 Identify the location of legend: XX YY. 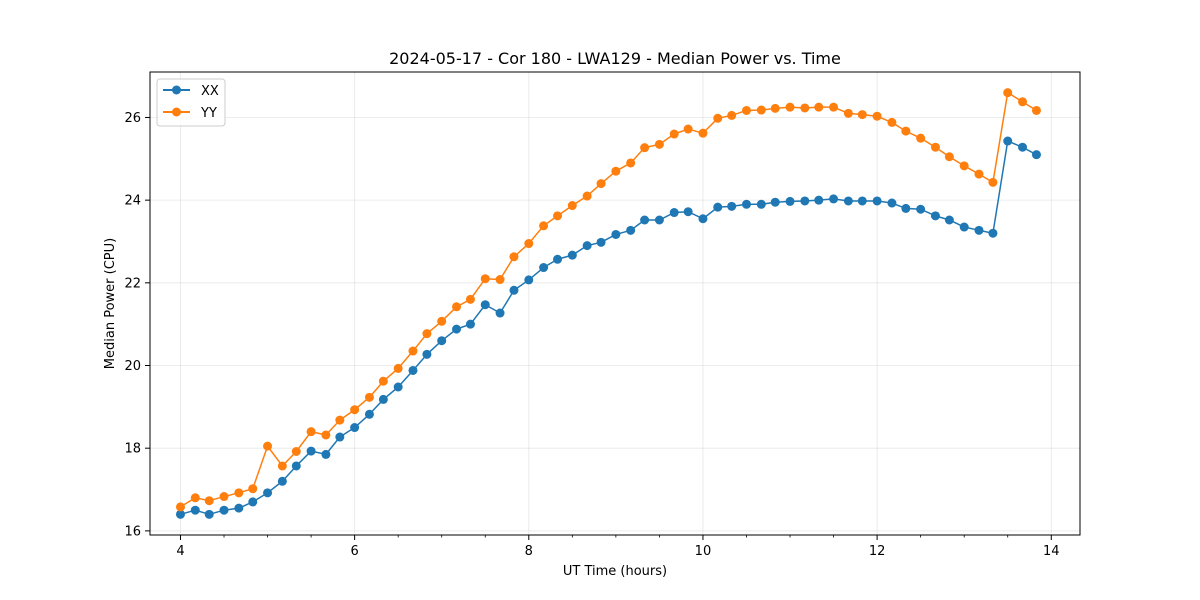
(191, 102).